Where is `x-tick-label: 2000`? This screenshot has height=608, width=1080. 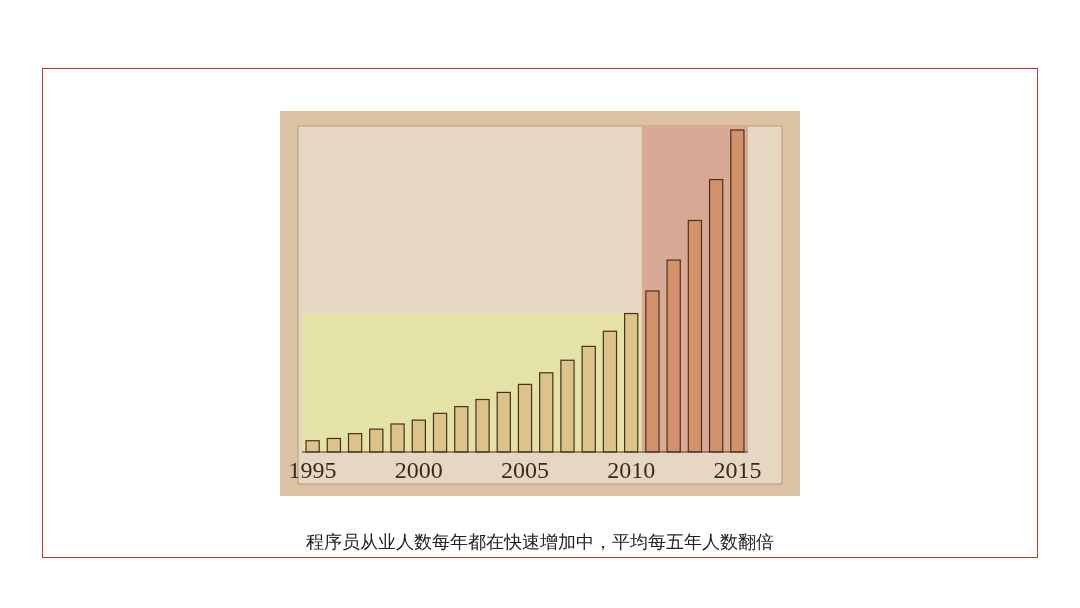
x-tick-label: 2000 is located at coordinates (418, 470).